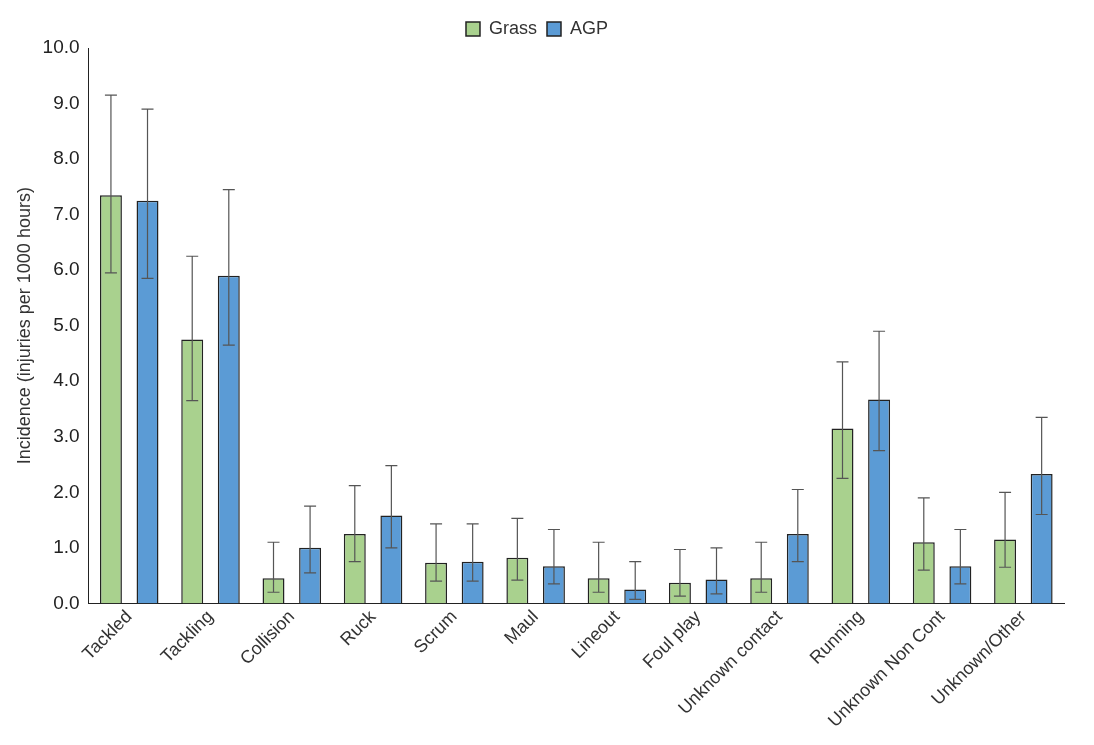 The height and width of the screenshot is (745, 1094). Describe the element at coordinates (23, 326) in the screenshot. I see `y-axis-title: Incidence (injuries per 1000 hours)` at that location.